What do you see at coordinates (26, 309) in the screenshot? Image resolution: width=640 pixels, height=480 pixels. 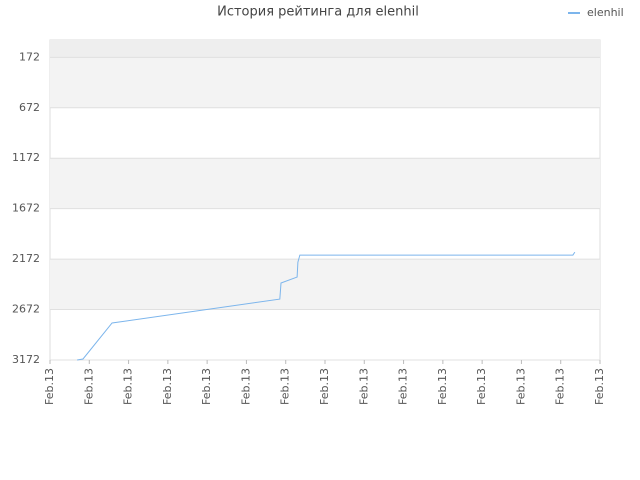 I see `y-tick-label: 2672` at bounding box center [26, 309].